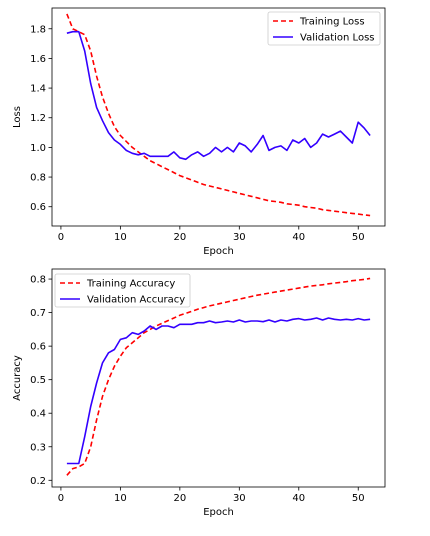  I want to click on legend-label: Training Loss, so click(332, 22).